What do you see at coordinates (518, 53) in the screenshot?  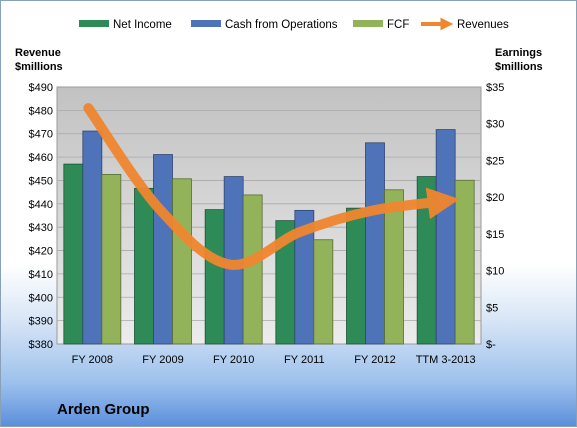 I see `right-axis-title-line1: Earnings` at bounding box center [518, 53].